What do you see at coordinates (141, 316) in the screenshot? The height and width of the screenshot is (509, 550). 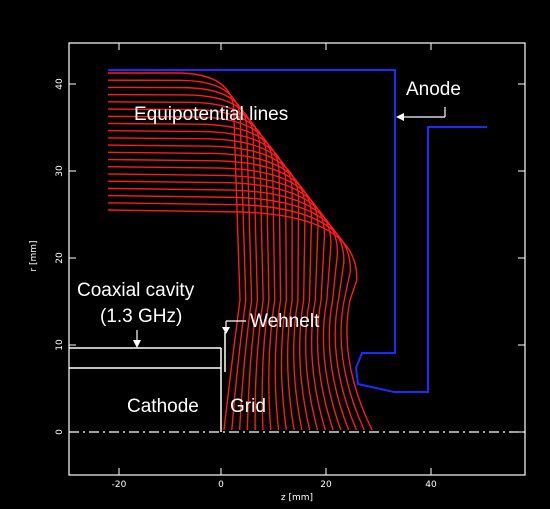 I see `coaxial-cavity-frequency-label: (1.3 GHz)` at bounding box center [141, 316].